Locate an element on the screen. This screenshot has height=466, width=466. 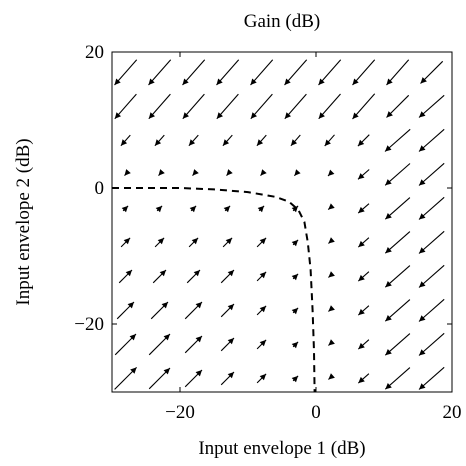
y-tick-label-1: 0 is located at coordinates (100, 188).